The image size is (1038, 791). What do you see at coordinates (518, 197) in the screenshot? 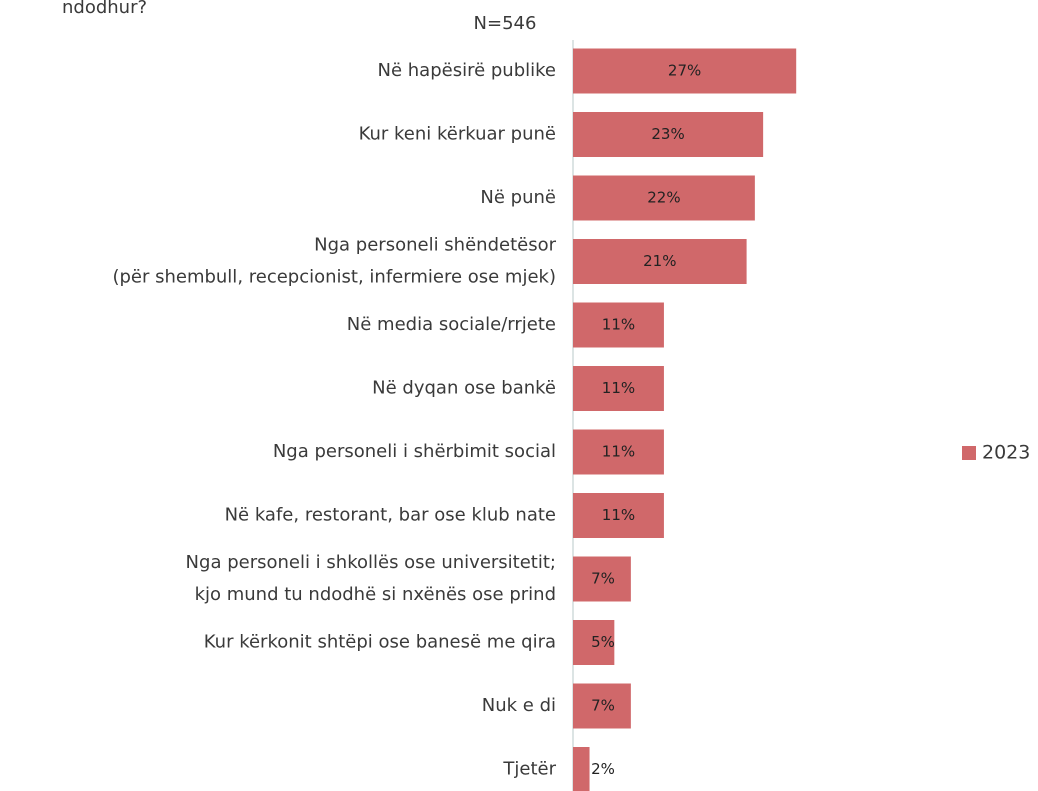
I see `category-label: Në punë` at bounding box center [518, 197].